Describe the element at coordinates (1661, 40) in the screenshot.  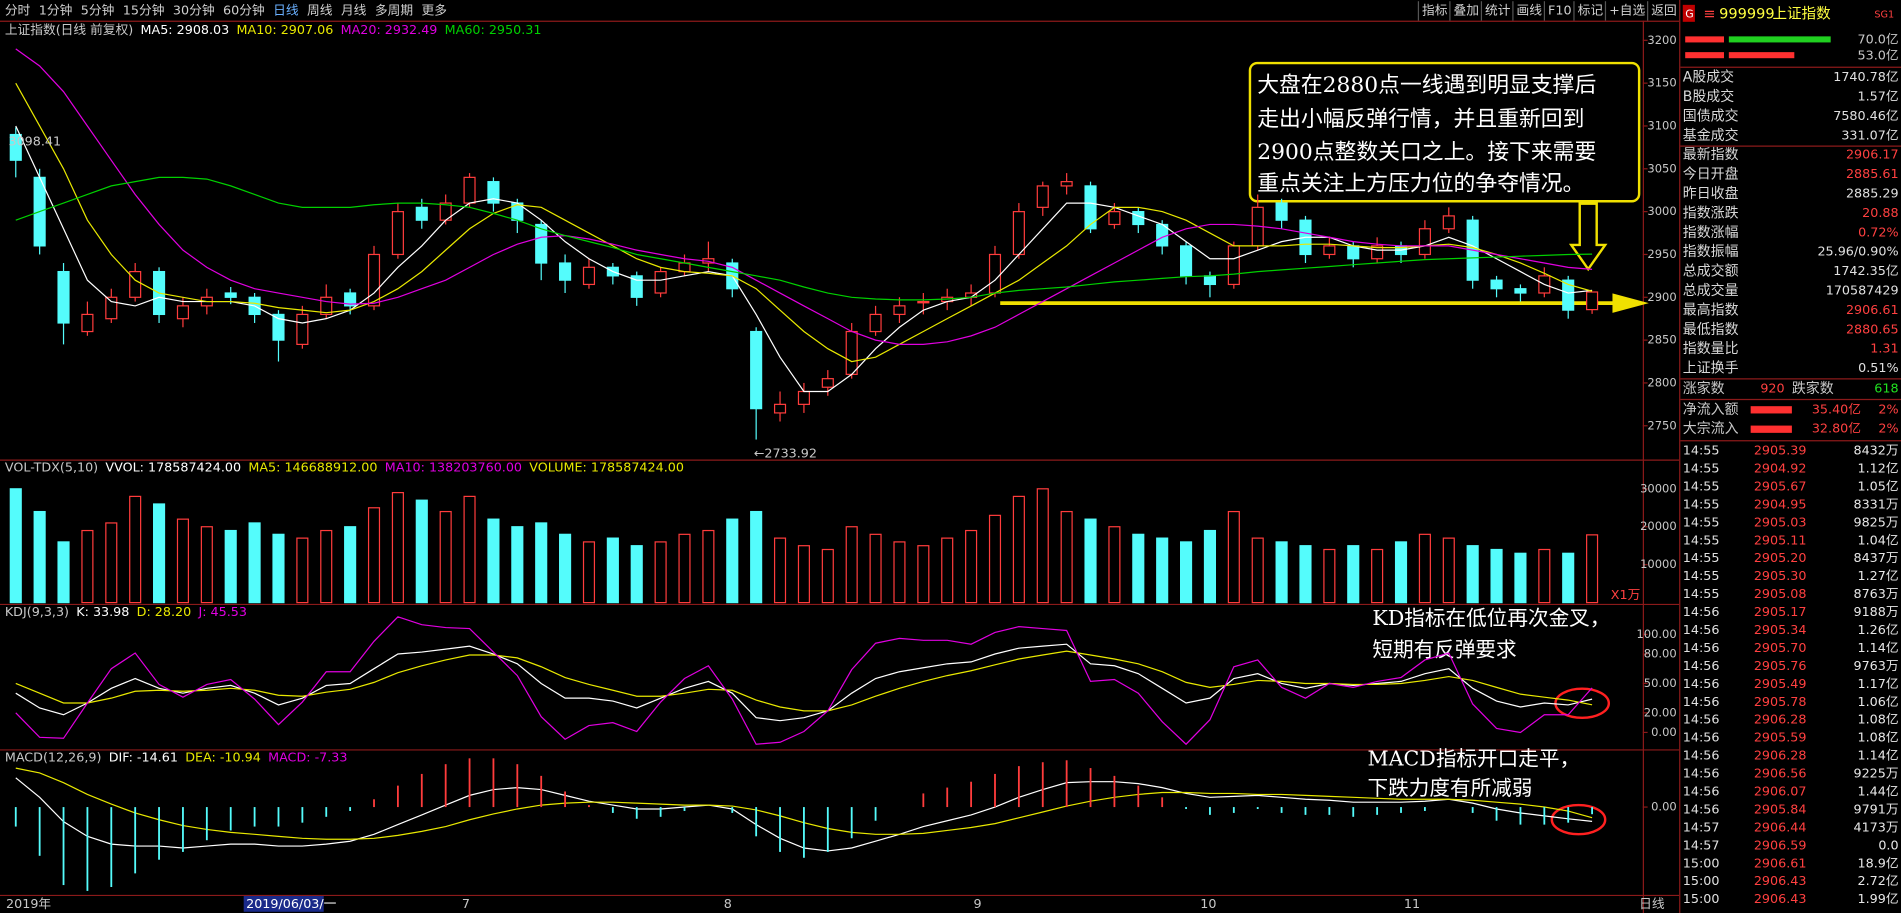
I see `y-tick-label: 3200` at that location.